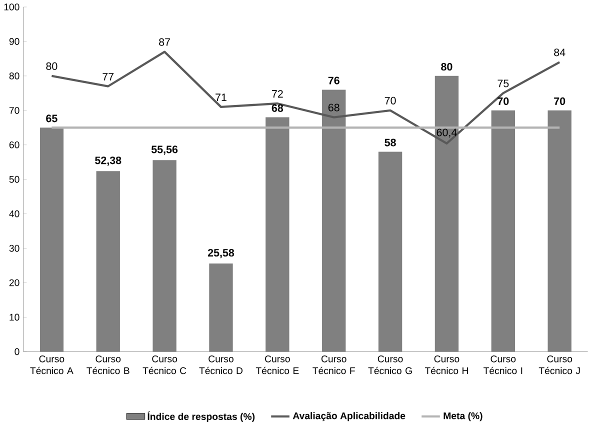 The width and height of the screenshot is (589, 426). What do you see at coordinates (221, 365) in the screenshot?
I see `x-tick-label: Curso Técnico D` at bounding box center [221, 365].